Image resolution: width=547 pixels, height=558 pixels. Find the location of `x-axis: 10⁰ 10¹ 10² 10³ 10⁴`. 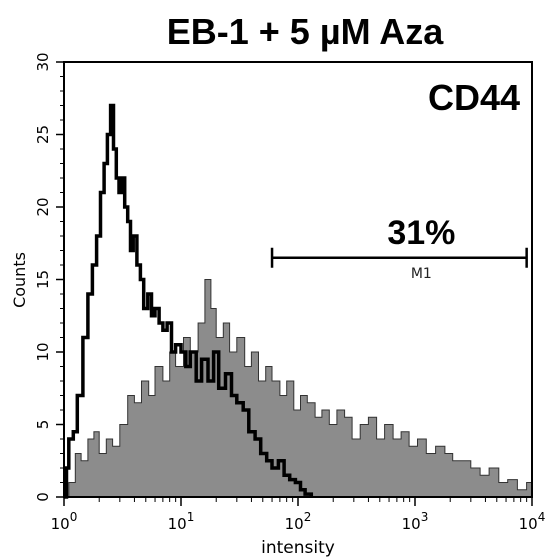

x-axis: 10⁰ 10¹ 10² 10³ 10⁴ is located at coordinates (298, 515).